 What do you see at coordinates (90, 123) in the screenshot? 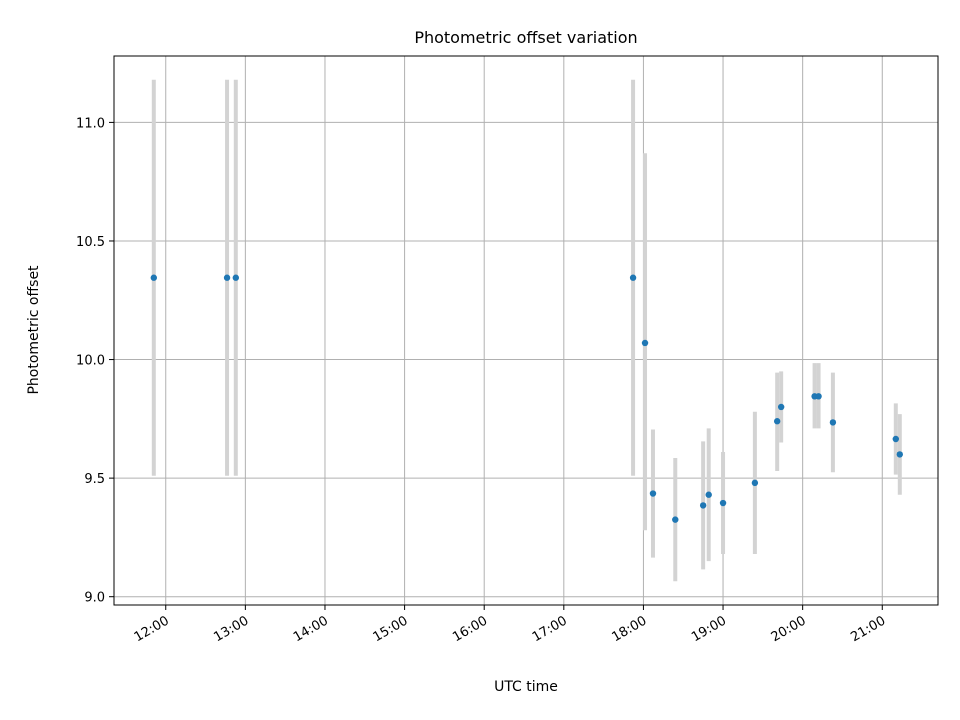
I see `y-tick-label: 11.0` at bounding box center [90, 123].